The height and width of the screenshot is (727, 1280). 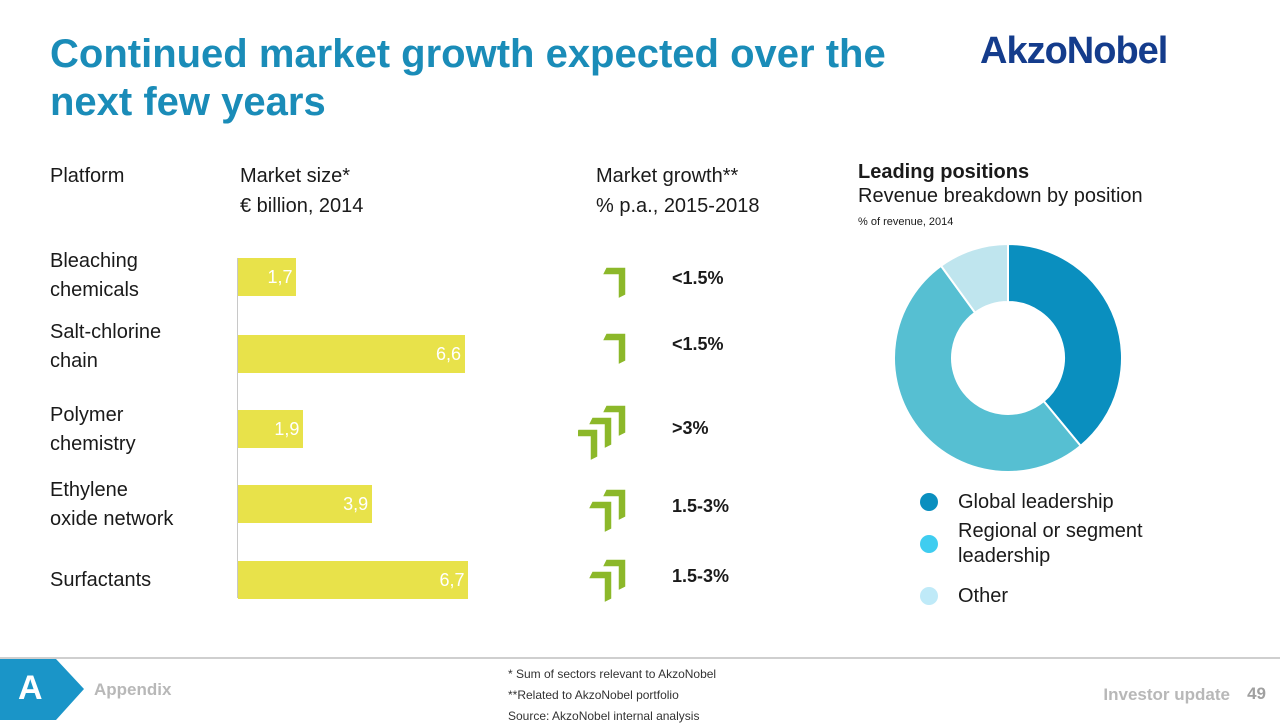 What do you see at coordinates (678, 206) in the screenshot?
I see `market-growth-unit: % p.a., 2015-2018` at bounding box center [678, 206].